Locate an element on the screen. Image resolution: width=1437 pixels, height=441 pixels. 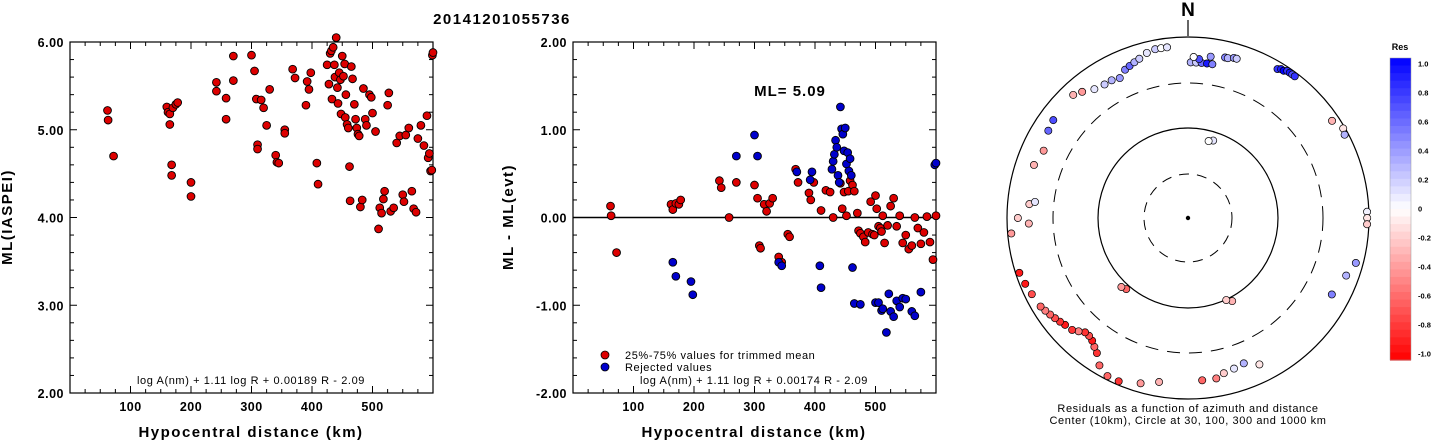
legend-label-rejected: Rejected values is located at coordinates (668, 368).